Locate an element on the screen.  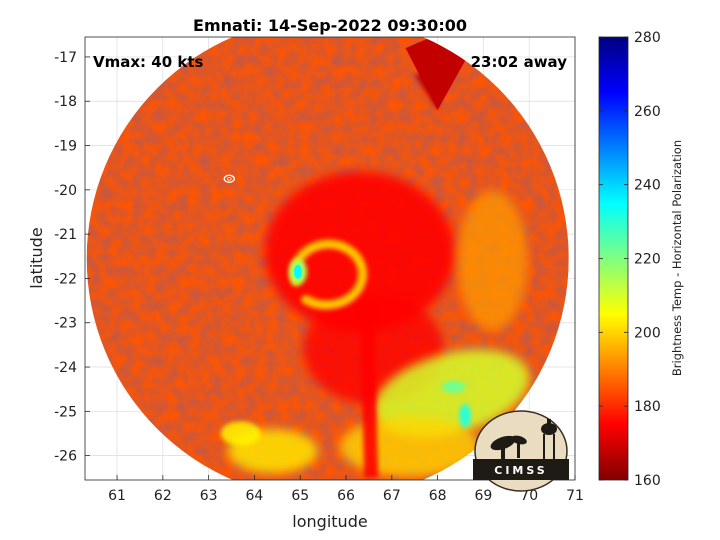
colorbar-tick-label: 260 is located at coordinates (647, 112).